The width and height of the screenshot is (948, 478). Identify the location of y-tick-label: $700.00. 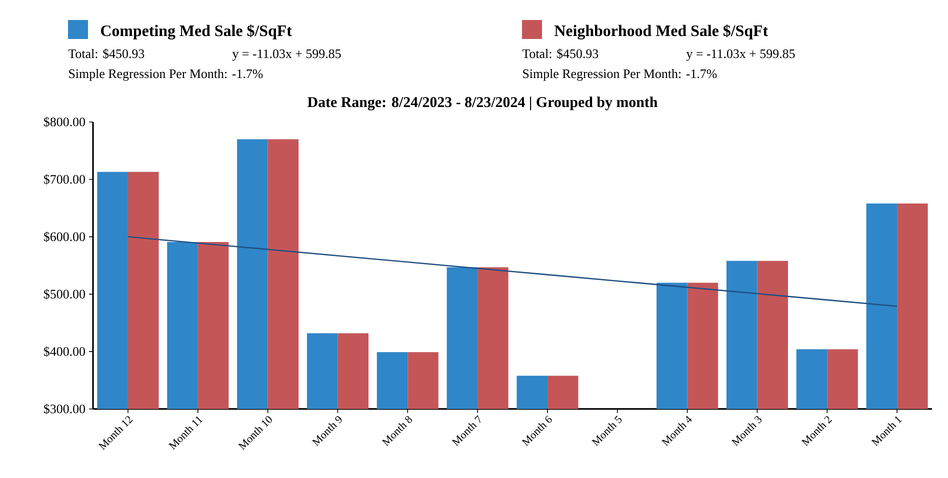
(65, 179).